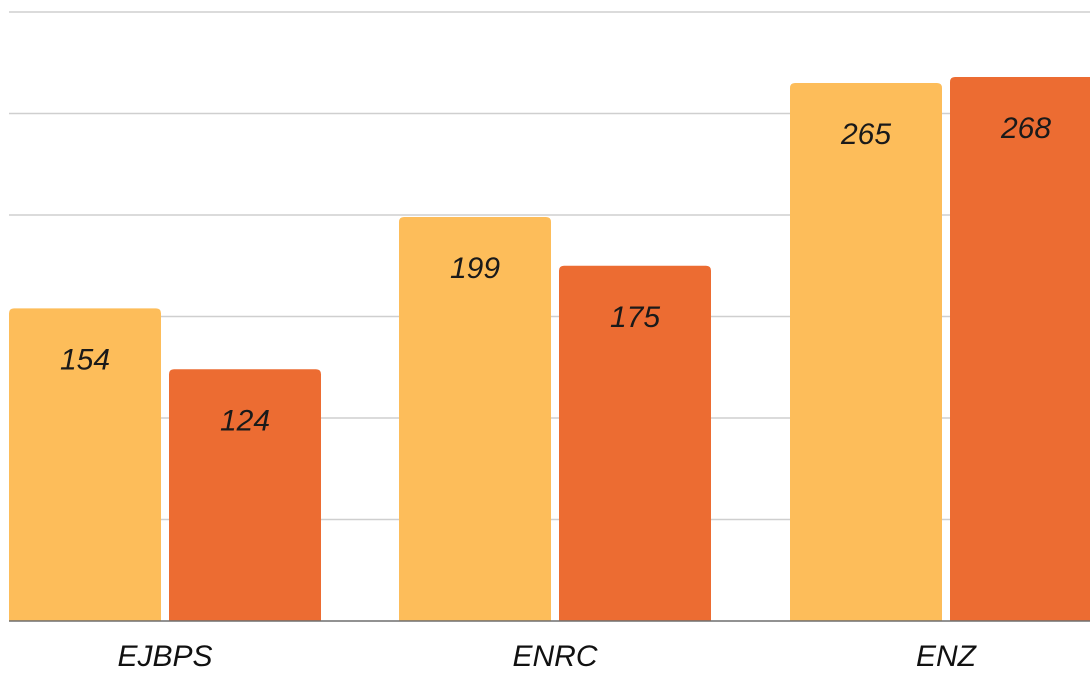  What do you see at coordinates (475, 268) in the screenshot?
I see `data-label-enrc-series-1: 199` at bounding box center [475, 268].